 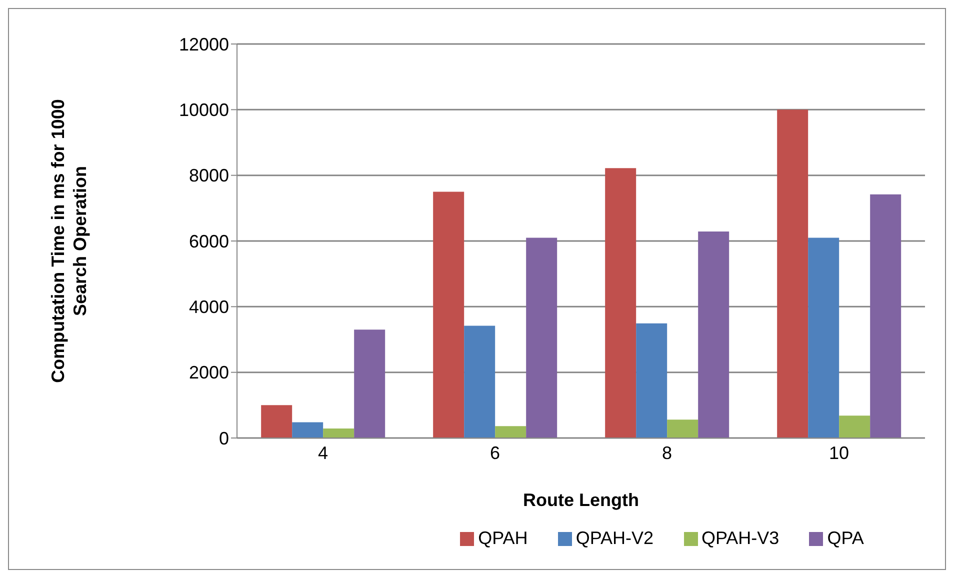 I want to click on legend-label: QPAH, so click(x=503, y=538).